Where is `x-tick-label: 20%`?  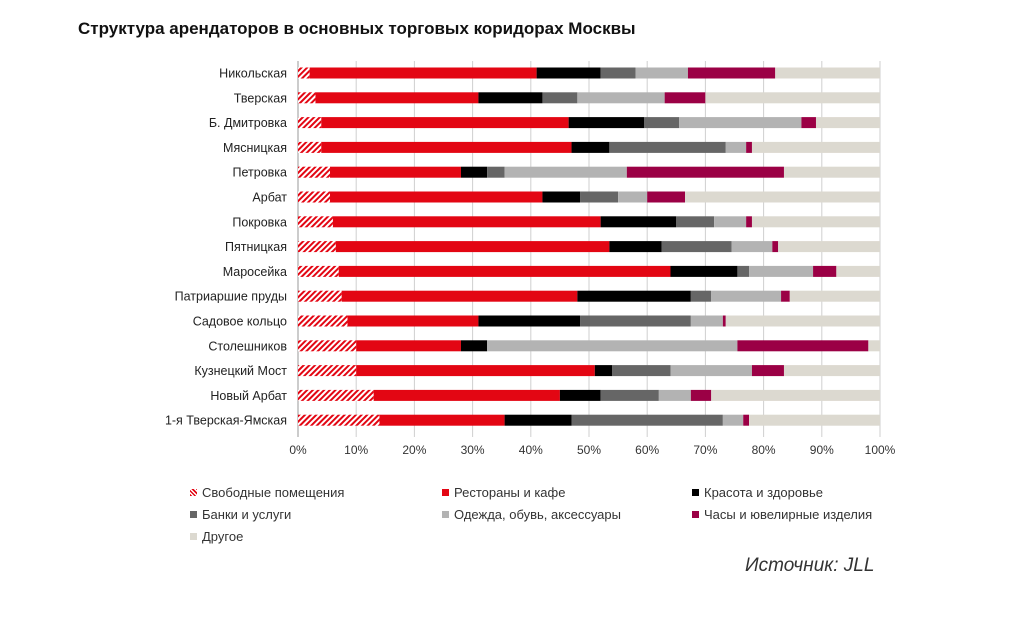
x-tick-label: 20% is located at coordinates (414, 450).